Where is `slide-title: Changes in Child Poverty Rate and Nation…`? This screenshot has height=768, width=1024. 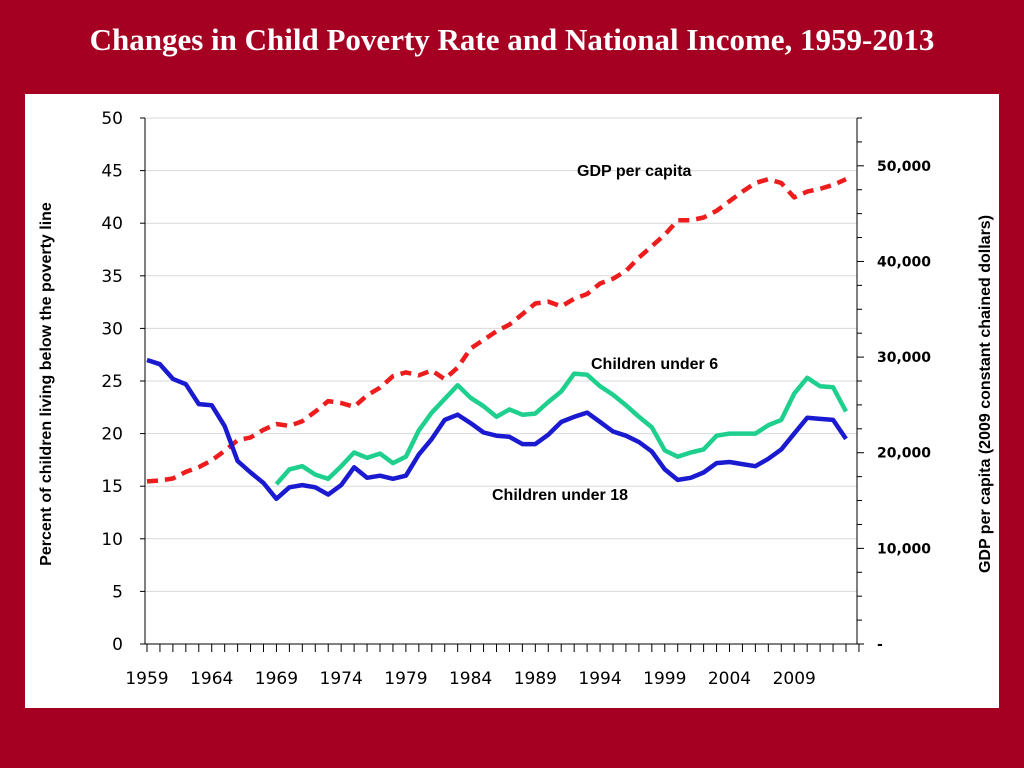 slide-title: Changes in Child Poverty Rate and Nation… is located at coordinates (512, 39).